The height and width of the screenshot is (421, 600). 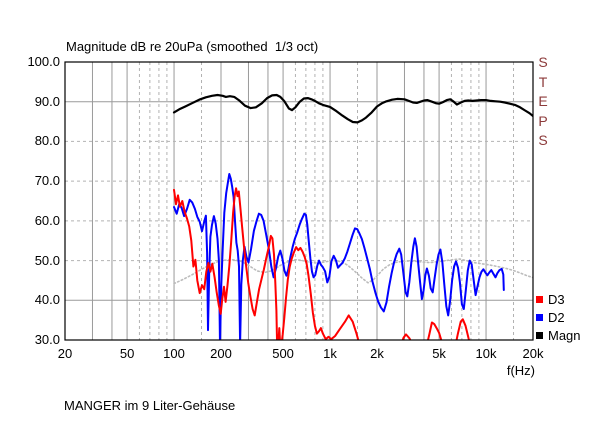 I want to click on x-tick-20k: 20k, so click(x=533, y=353).